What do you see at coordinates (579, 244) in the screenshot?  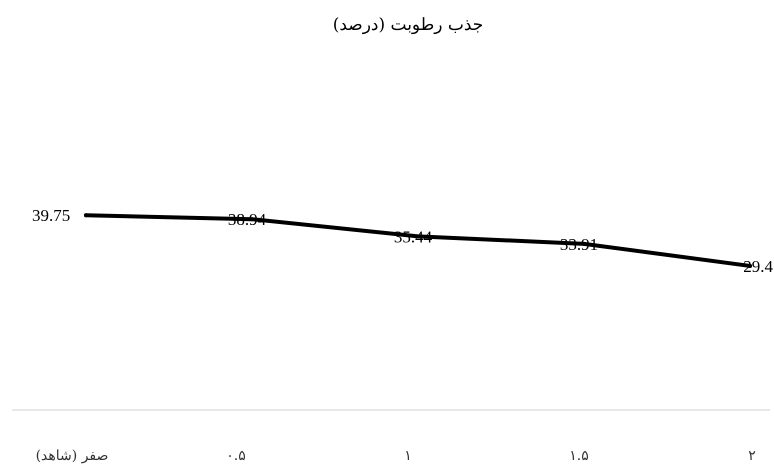 I see `data-label: 33.91` at bounding box center [579, 244].